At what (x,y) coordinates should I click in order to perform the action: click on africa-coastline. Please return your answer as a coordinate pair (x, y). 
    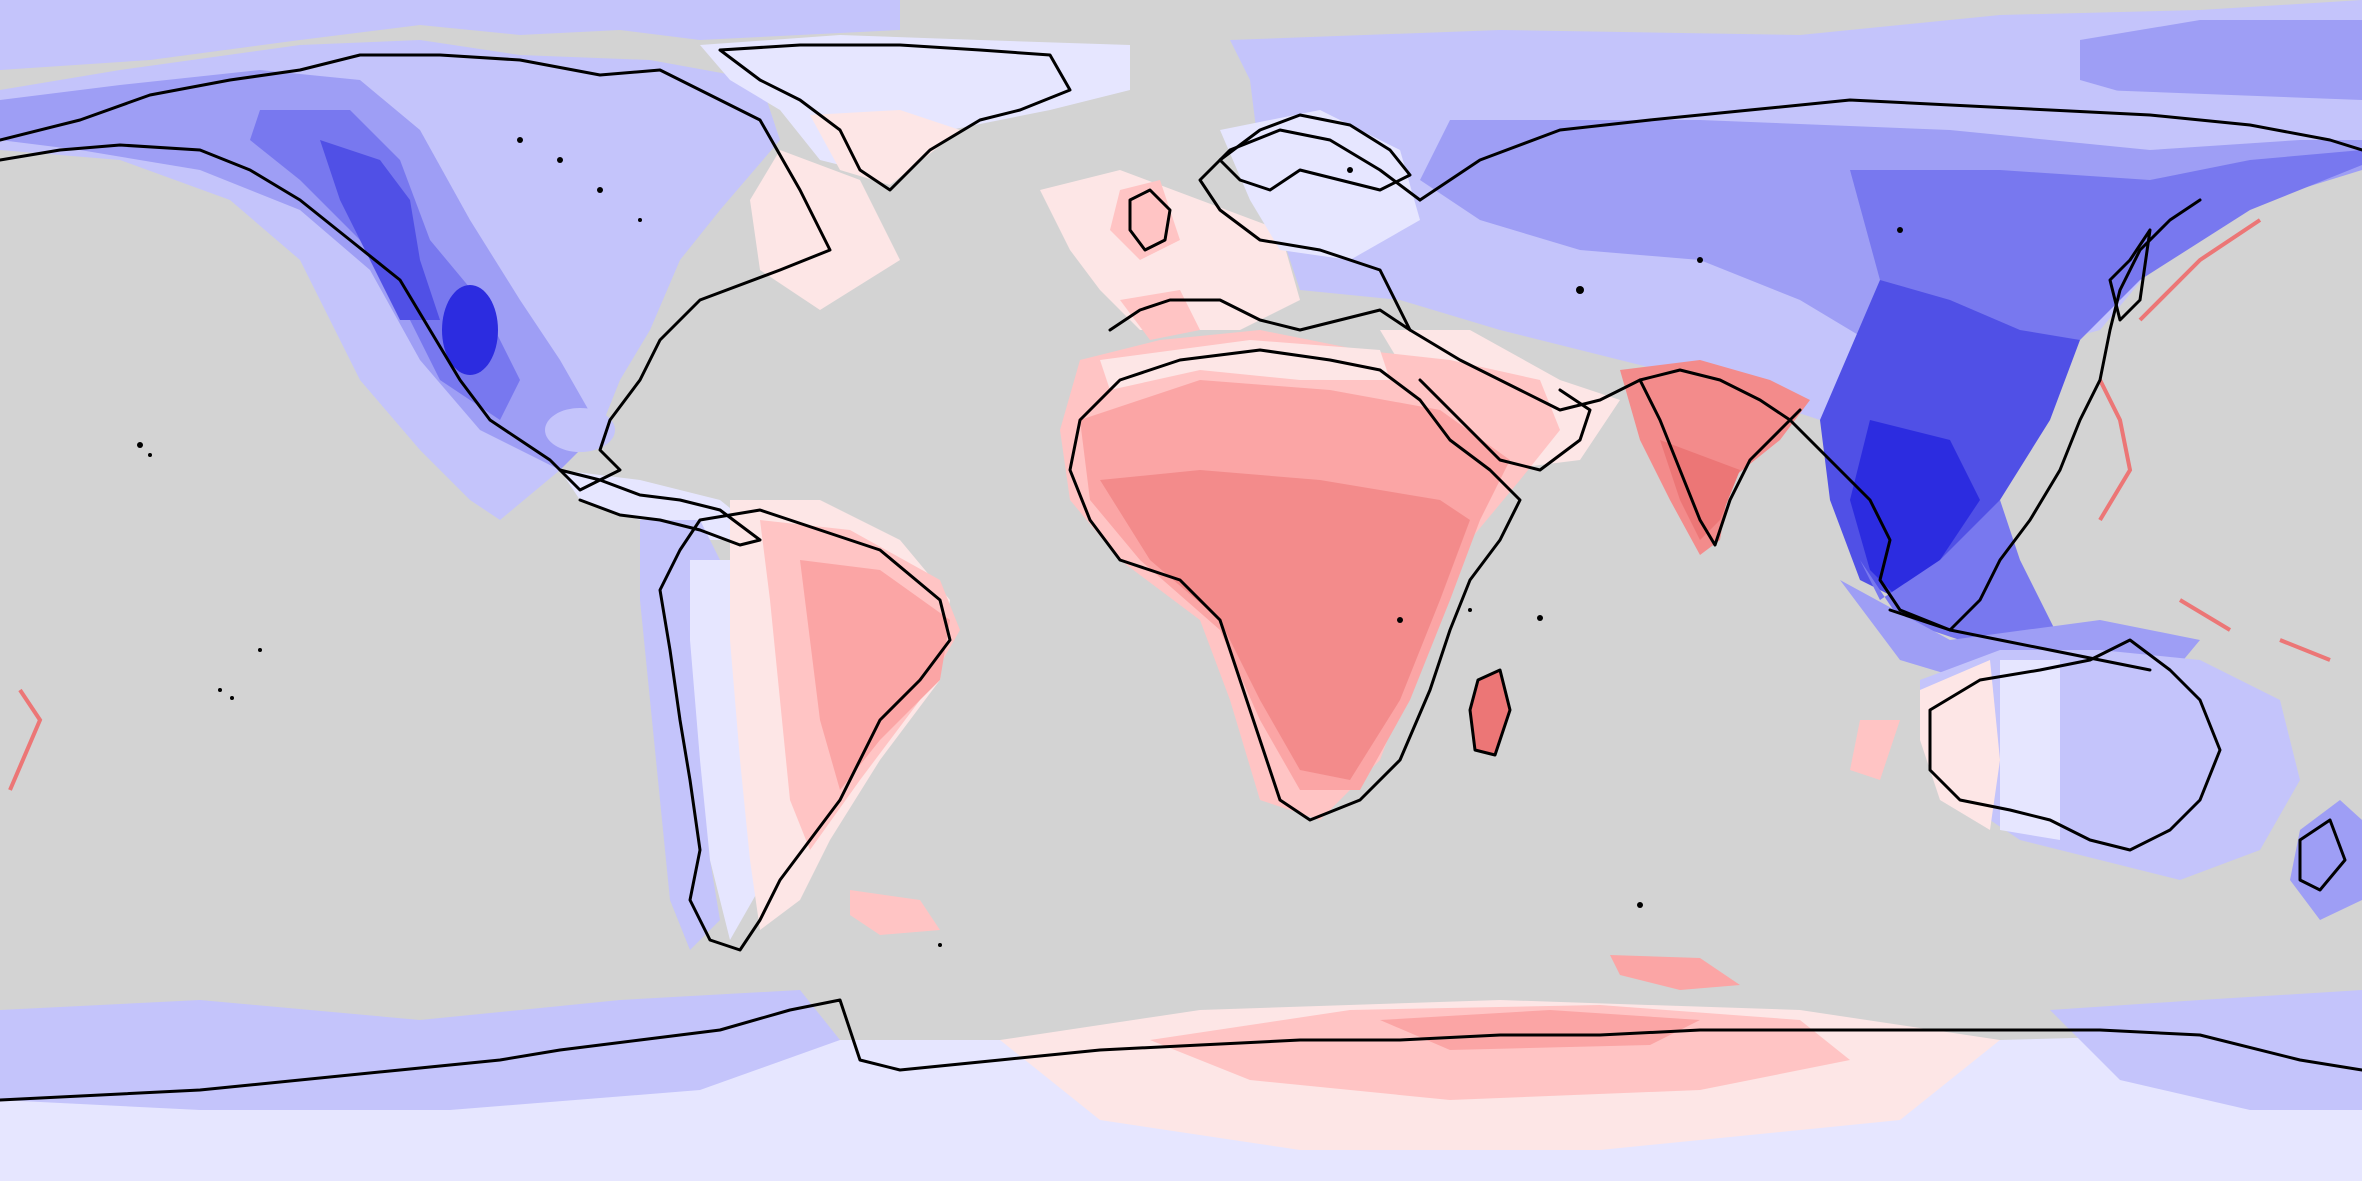
    Looking at the image, I should click on (1295, 585).